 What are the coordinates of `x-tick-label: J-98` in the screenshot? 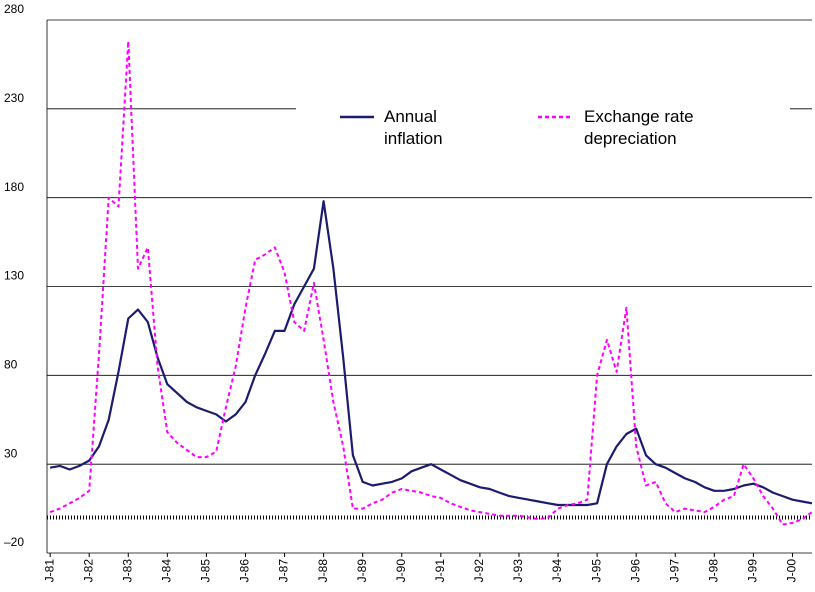 It's located at (713, 571).